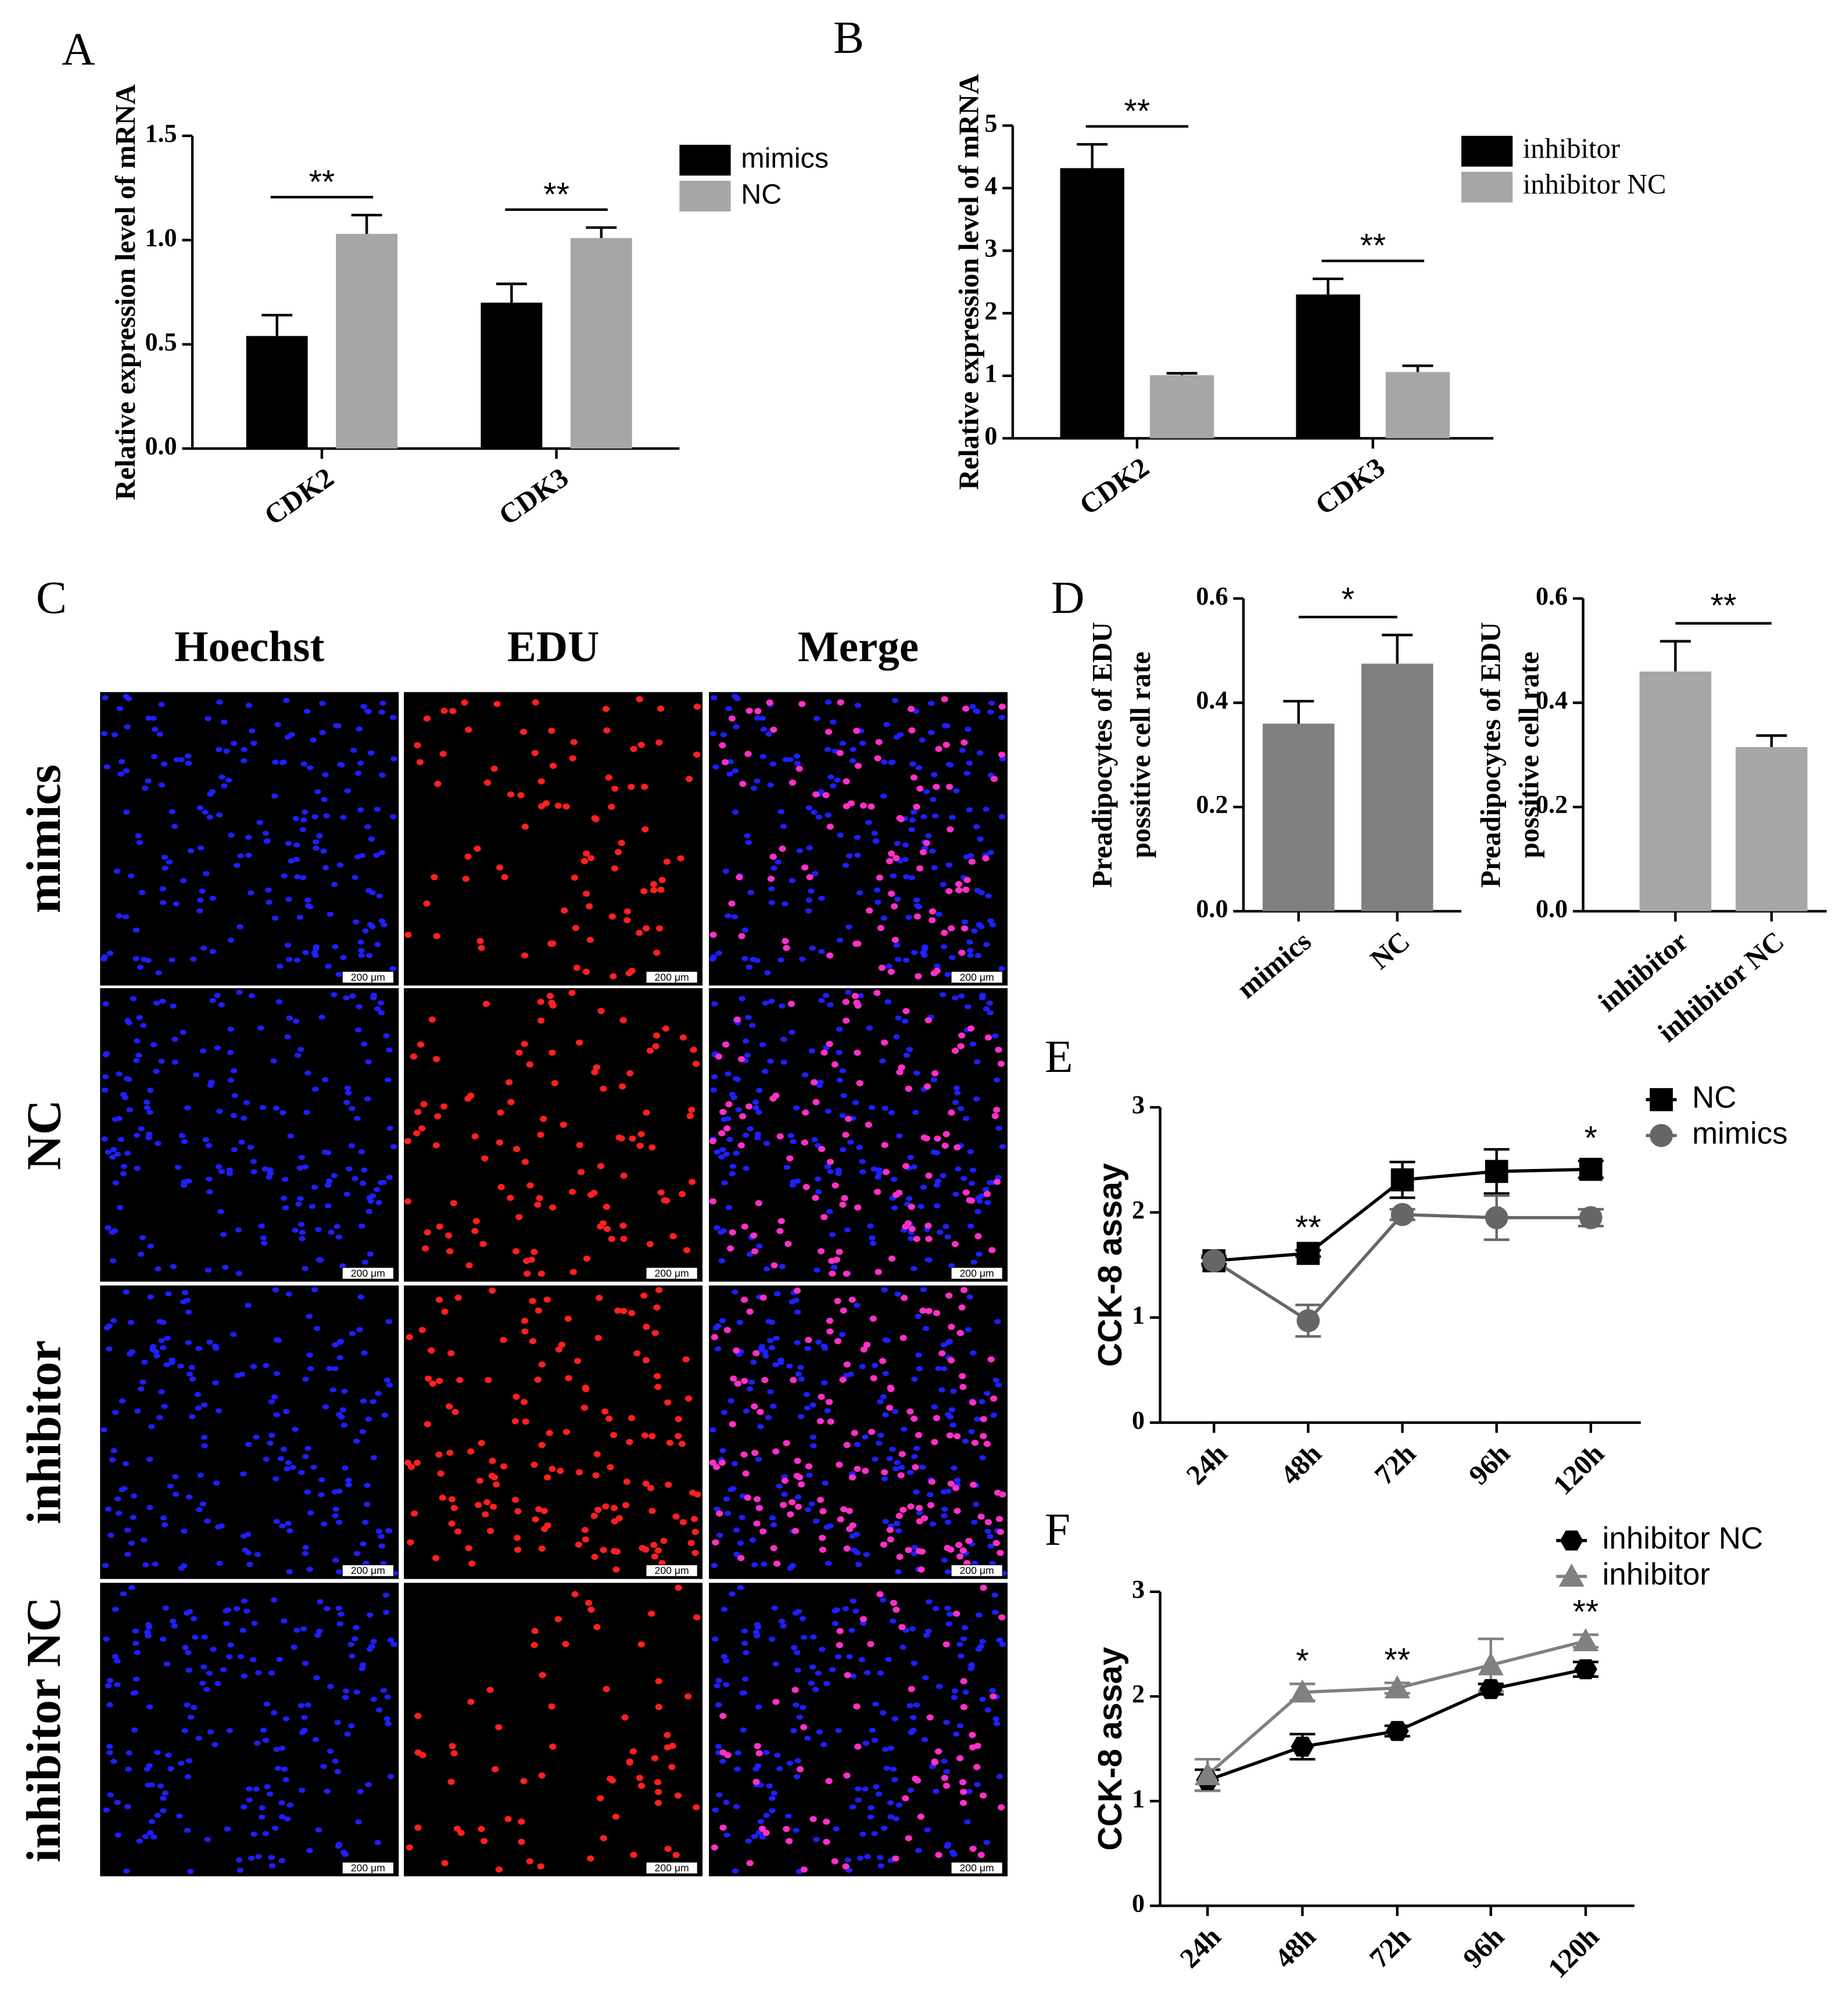 The image size is (1846, 2016). I want to click on y-tick-label: 0.6, so click(1552, 596).